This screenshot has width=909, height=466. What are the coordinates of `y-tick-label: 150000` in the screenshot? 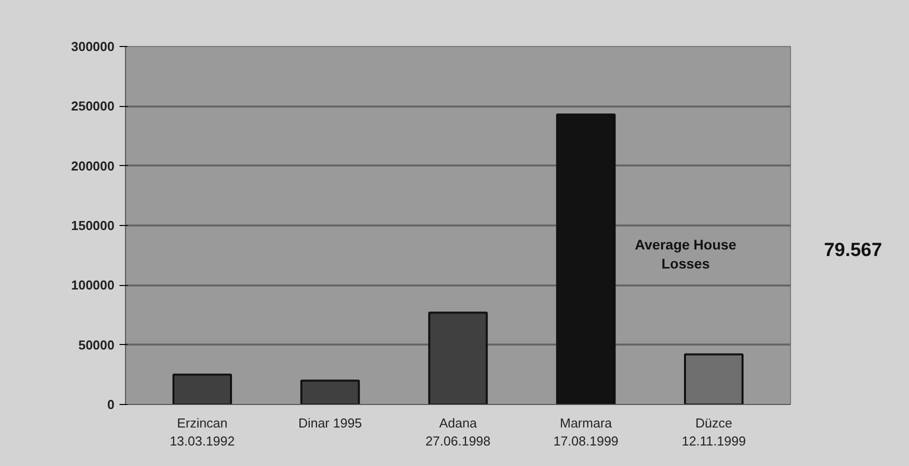 It's located at (93, 225).